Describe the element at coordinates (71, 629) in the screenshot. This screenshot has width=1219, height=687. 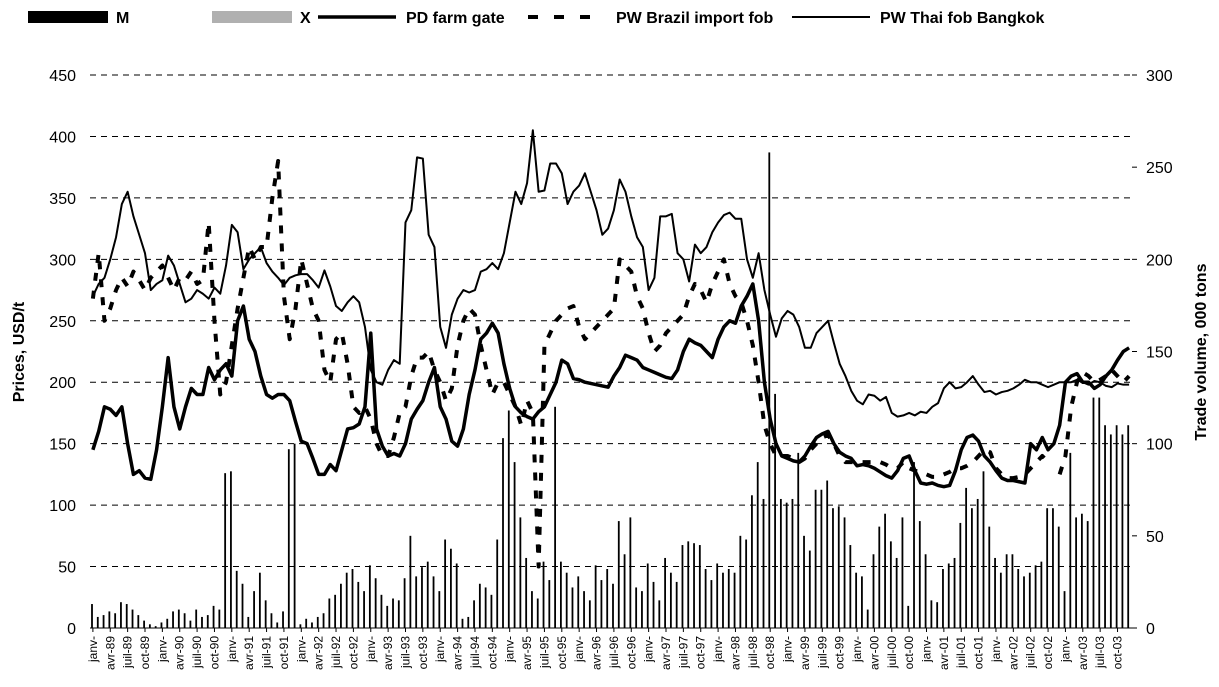
I see `y-tick-label: 0` at that location.